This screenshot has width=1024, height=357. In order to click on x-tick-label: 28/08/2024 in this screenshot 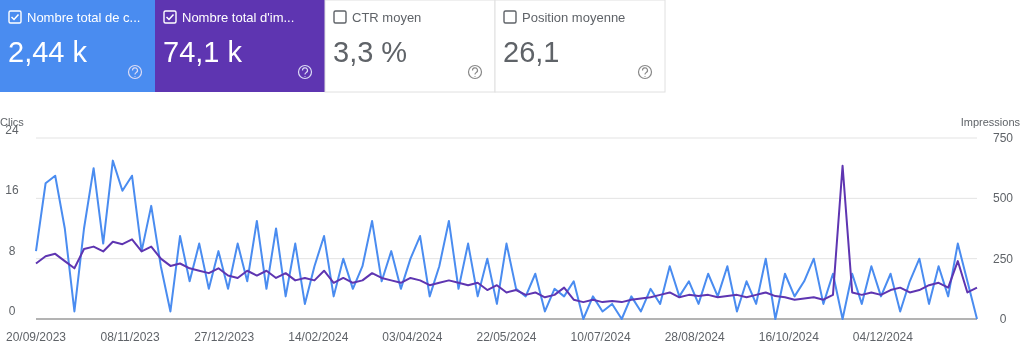, I will do `click(695, 337)`.